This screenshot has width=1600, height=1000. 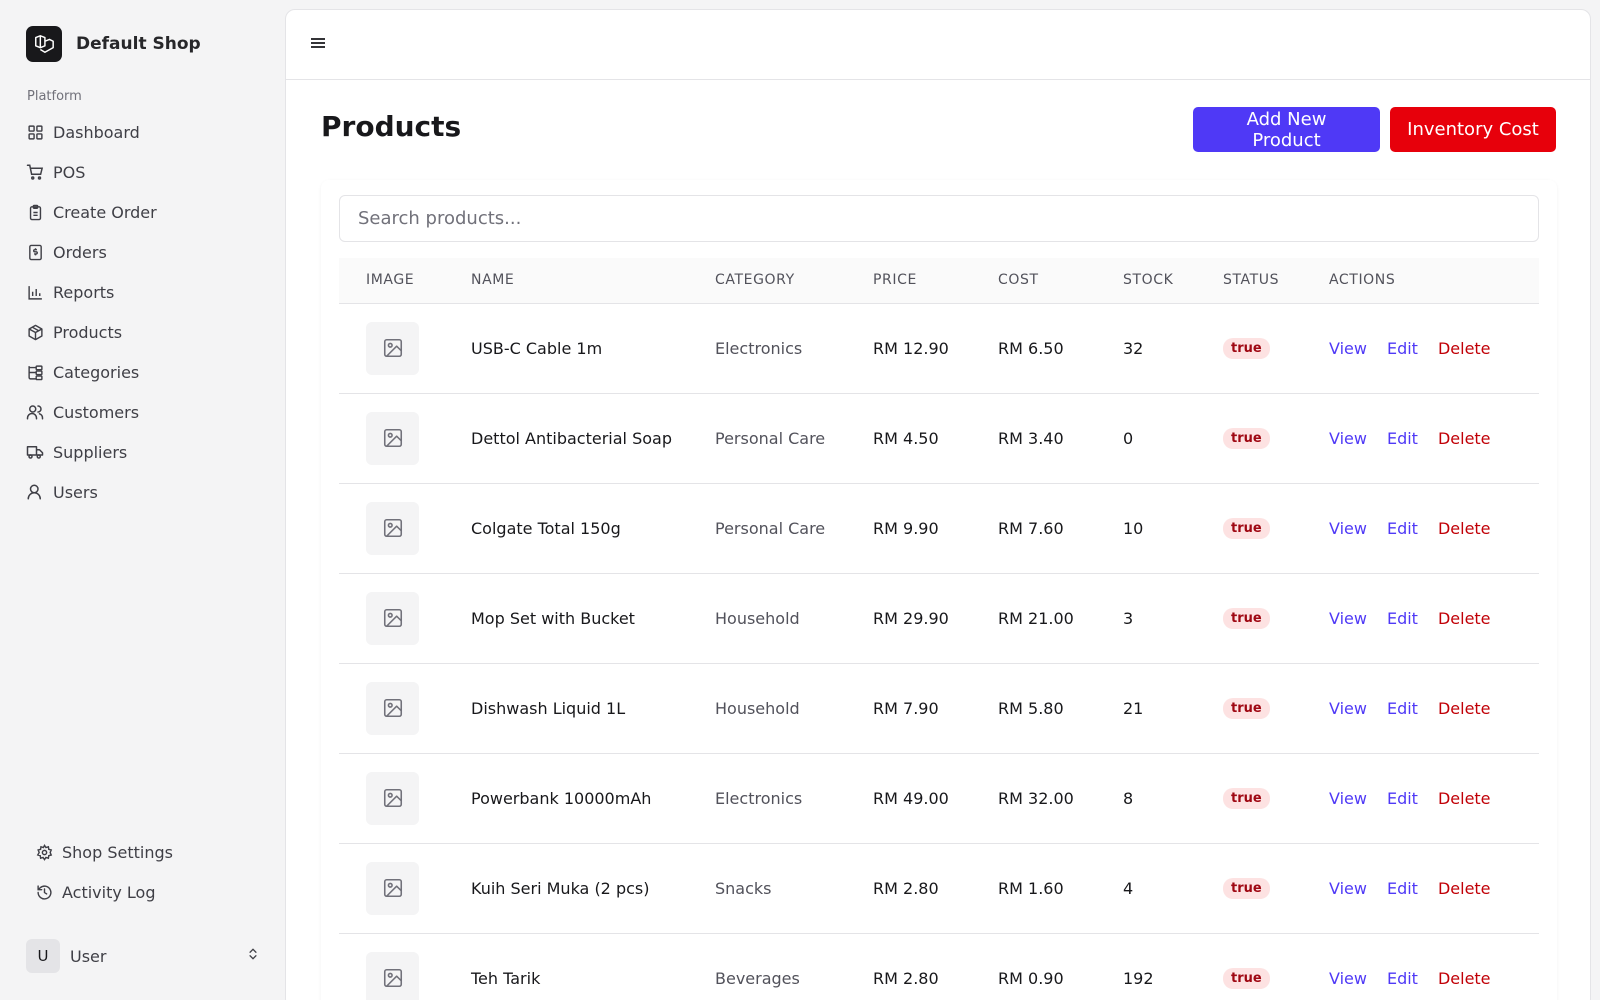 I want to click on clipboard-icon, so click(x=35, y=212).